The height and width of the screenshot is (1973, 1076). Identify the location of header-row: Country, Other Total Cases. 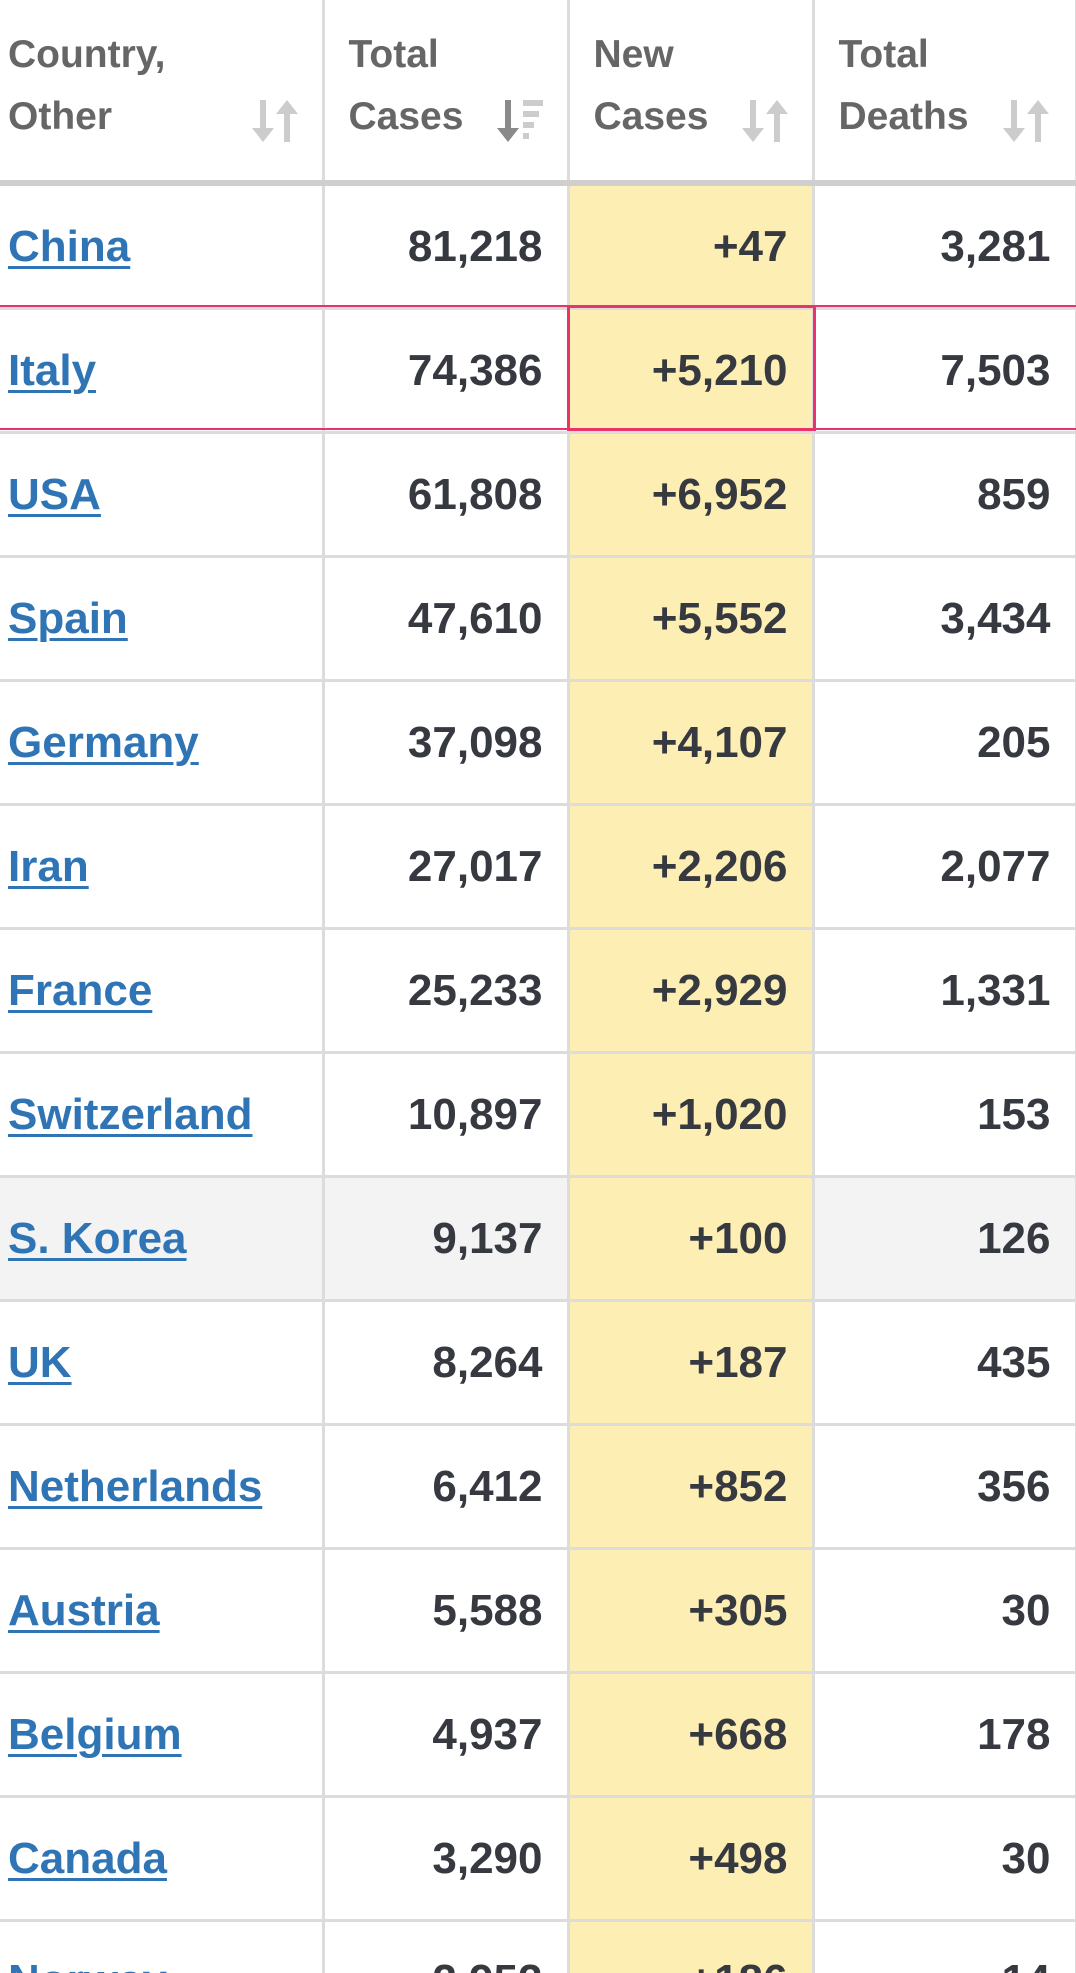
(538, 93).